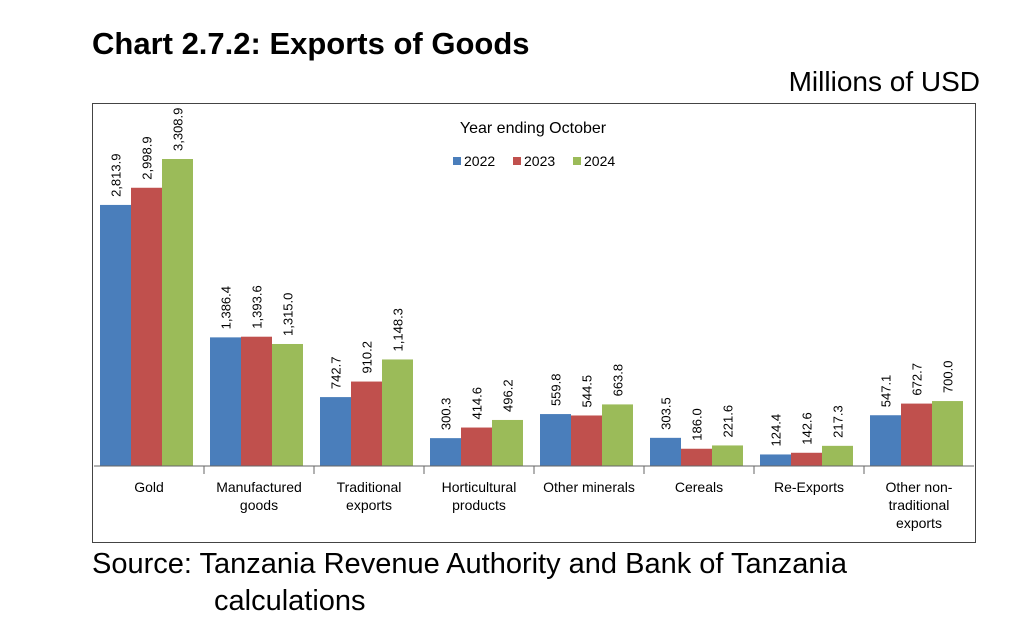 This screenshot has width=1024, height=620. I want to click on data-label-2023-6: 142.6, so click(807, 428).